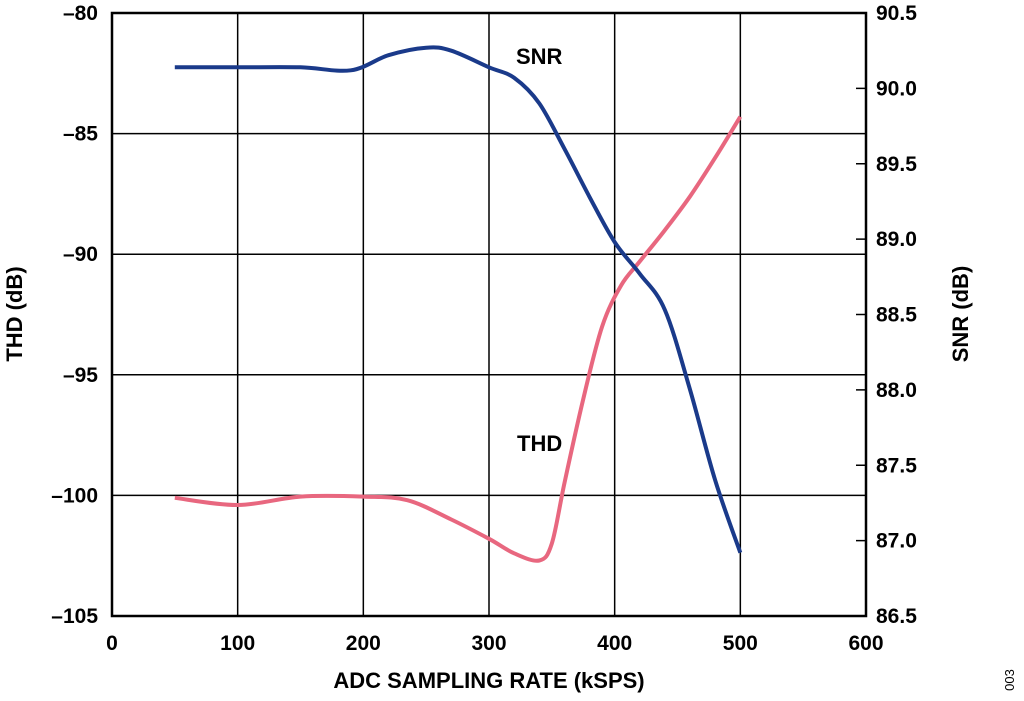  What do you see at coordinates (363, 643) in the screenshot?
I see `x-tick-label: 200` at bounding box center [363, 643].